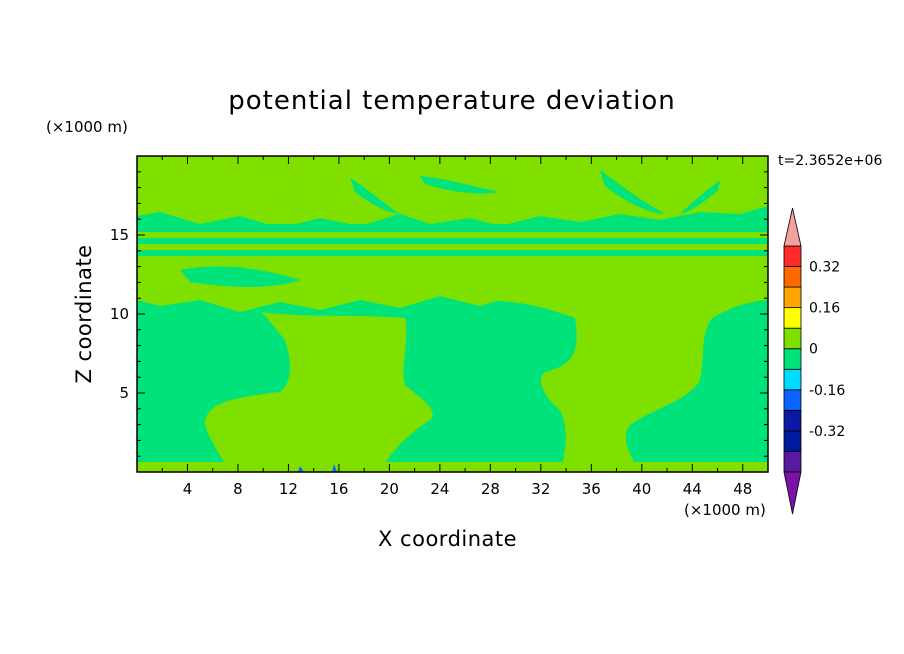 This screenshot has width=904, height=654. I want to click on field-upper-blob-left, so click(238, 185).